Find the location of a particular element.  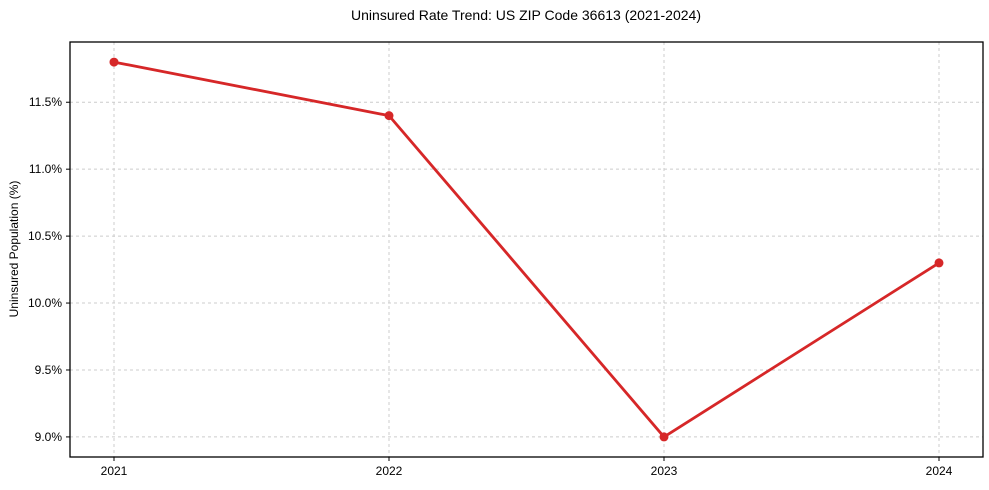

x-tick-label: 2021 is located at coordinates (114, 471).